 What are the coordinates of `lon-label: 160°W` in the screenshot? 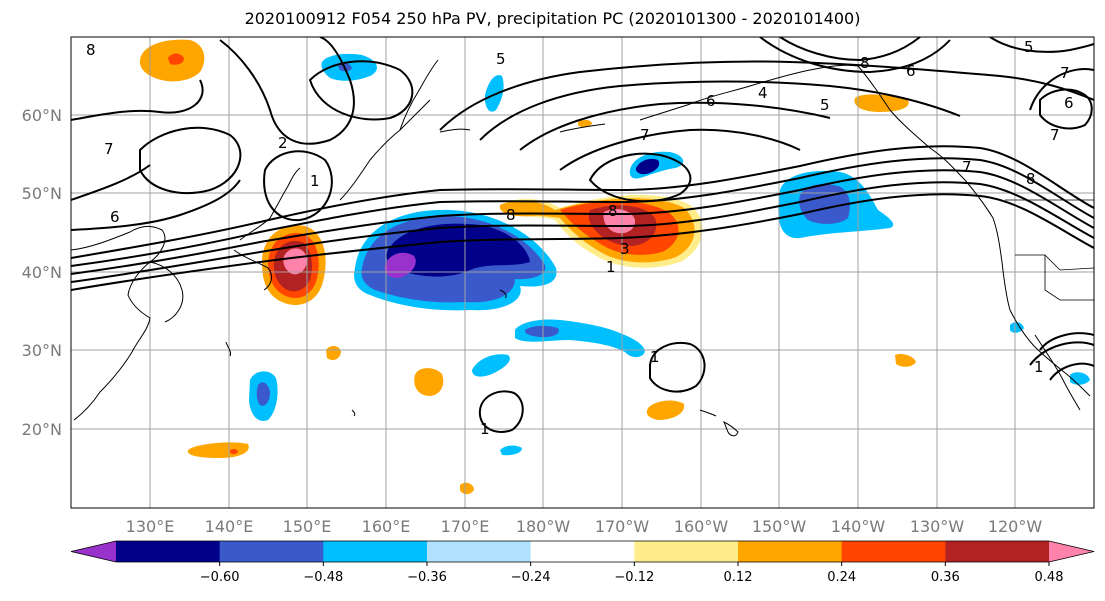 It's located at (701, 526).